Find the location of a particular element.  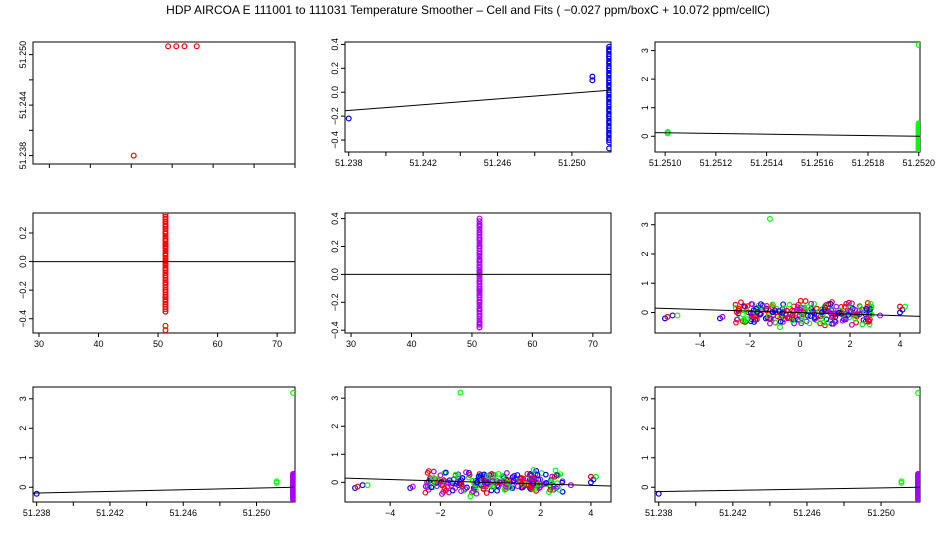

x-tick-label: 51.2512 is located at coordinates (716, 163).